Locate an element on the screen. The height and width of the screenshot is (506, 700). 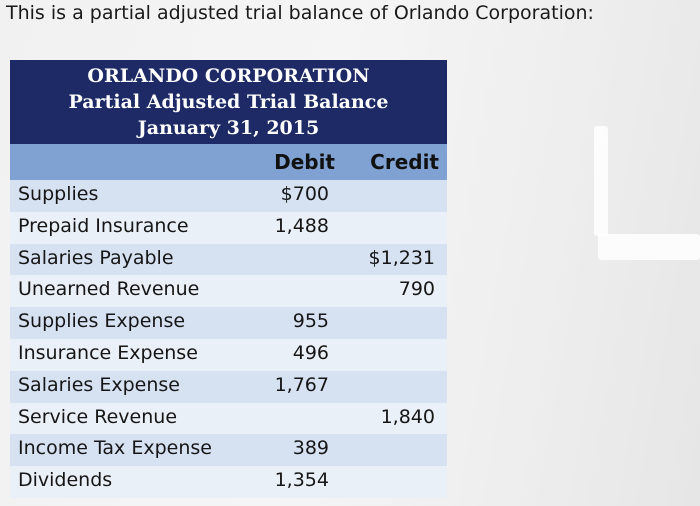
table-row: Supplies Expense 955 is located at coordinates (228, 323).